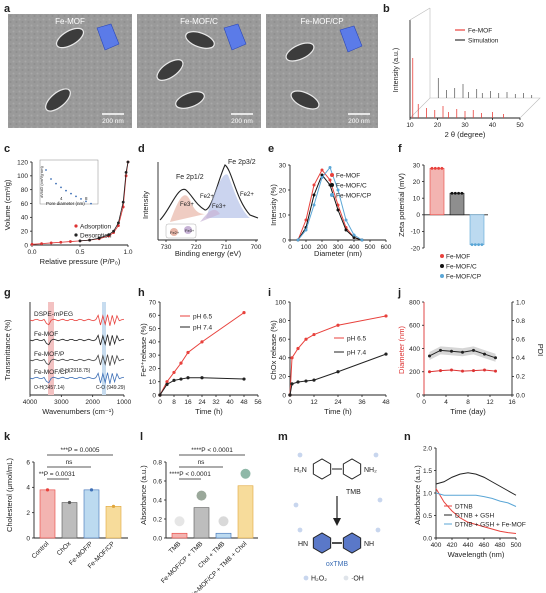  What do you see at coordinates (437, 192) in the screenshot?
I see `zeta-bar` at bounding box center [437, 192].